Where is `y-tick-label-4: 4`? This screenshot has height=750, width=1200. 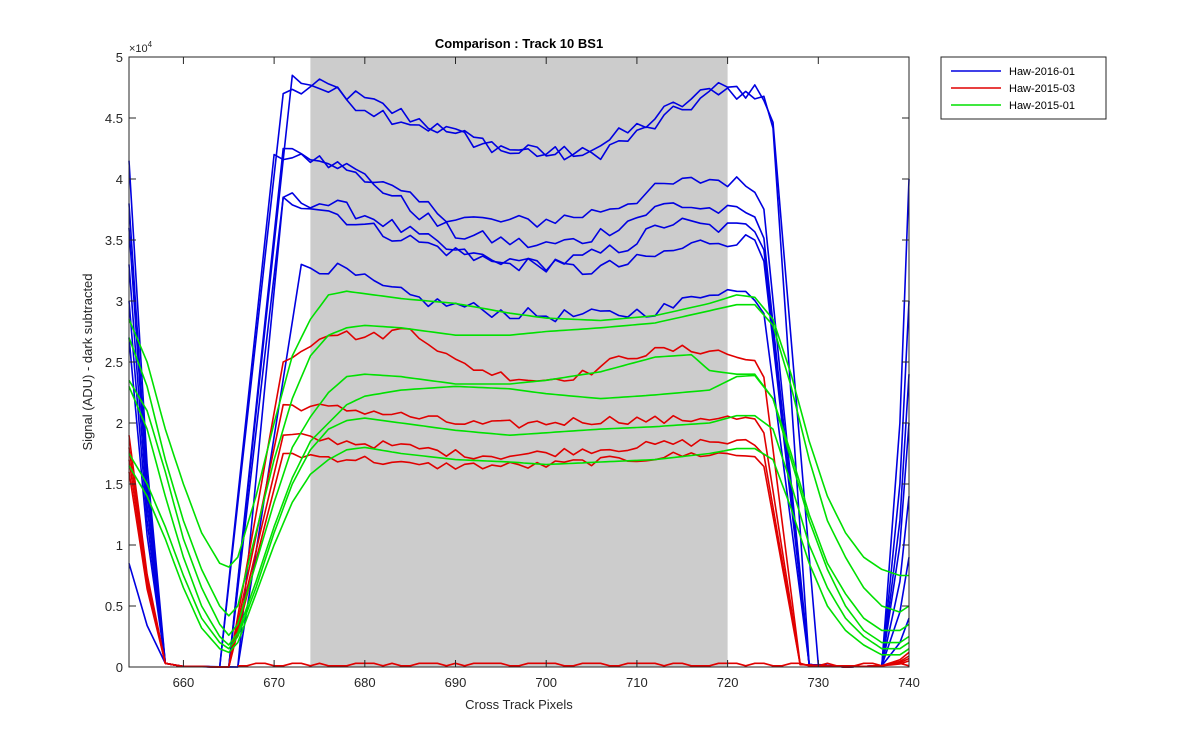
y-tick-label-4: 4 is located at coordinates (119, 179).